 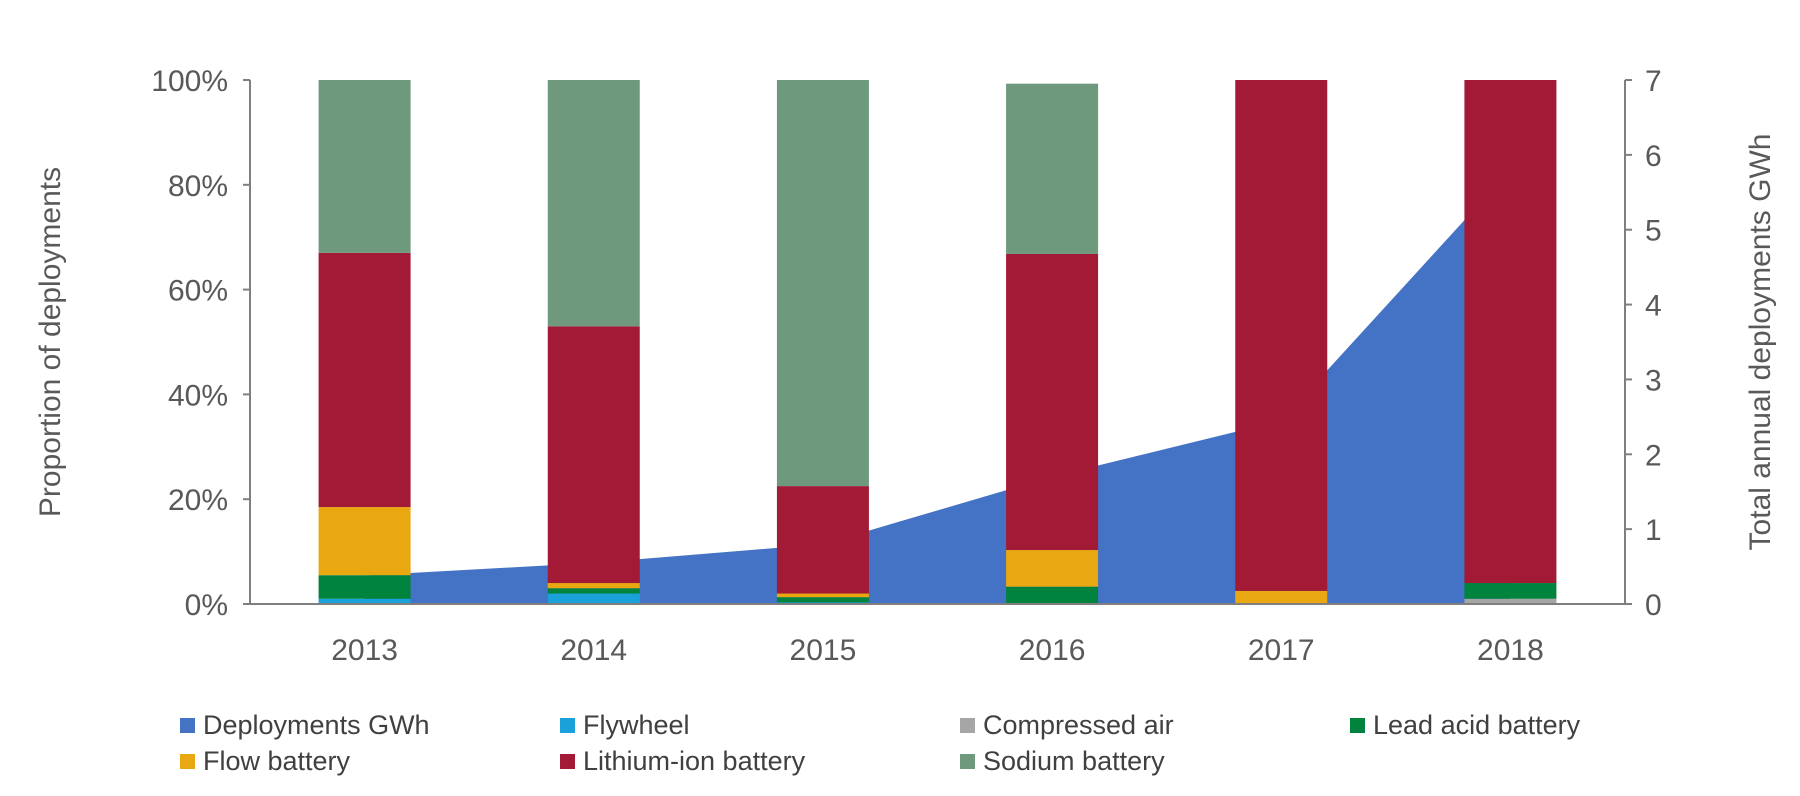 I want to click on x-tick-label: 2016, so click(x=1052, y=650).